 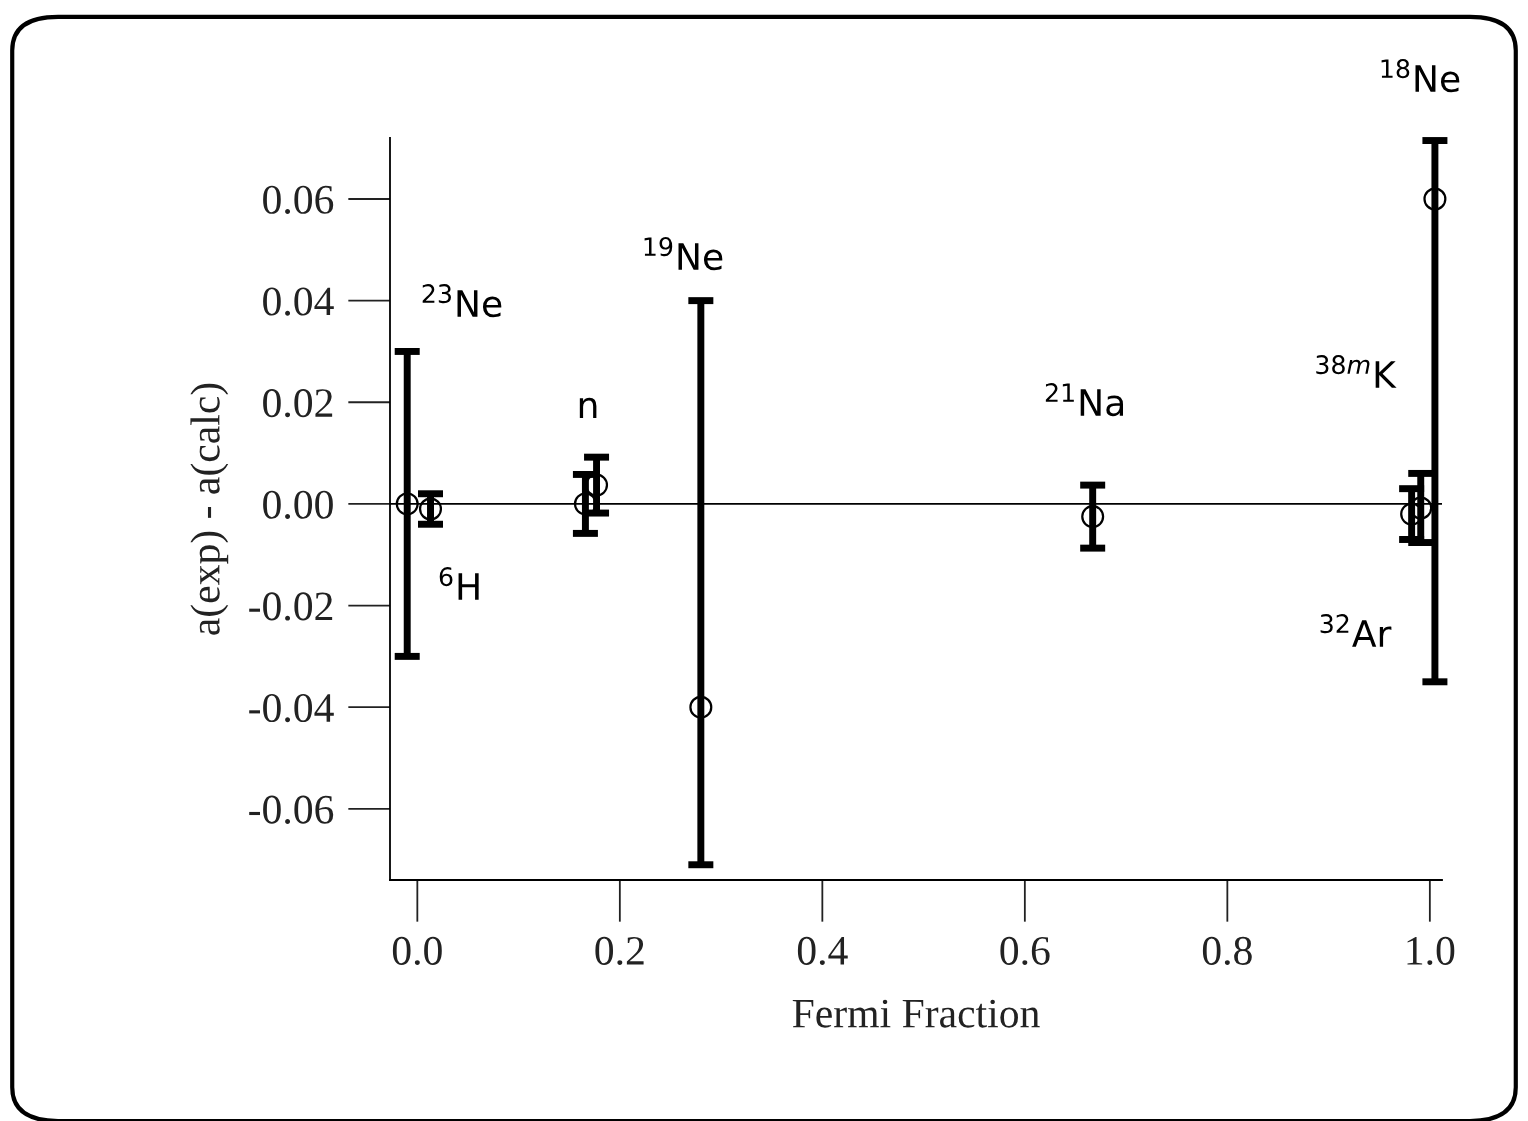 What do you see at coordinates (1420, 76) in the screenshot?
I see `text: $^{18}$Ne` at bounding box center [1420, 76].